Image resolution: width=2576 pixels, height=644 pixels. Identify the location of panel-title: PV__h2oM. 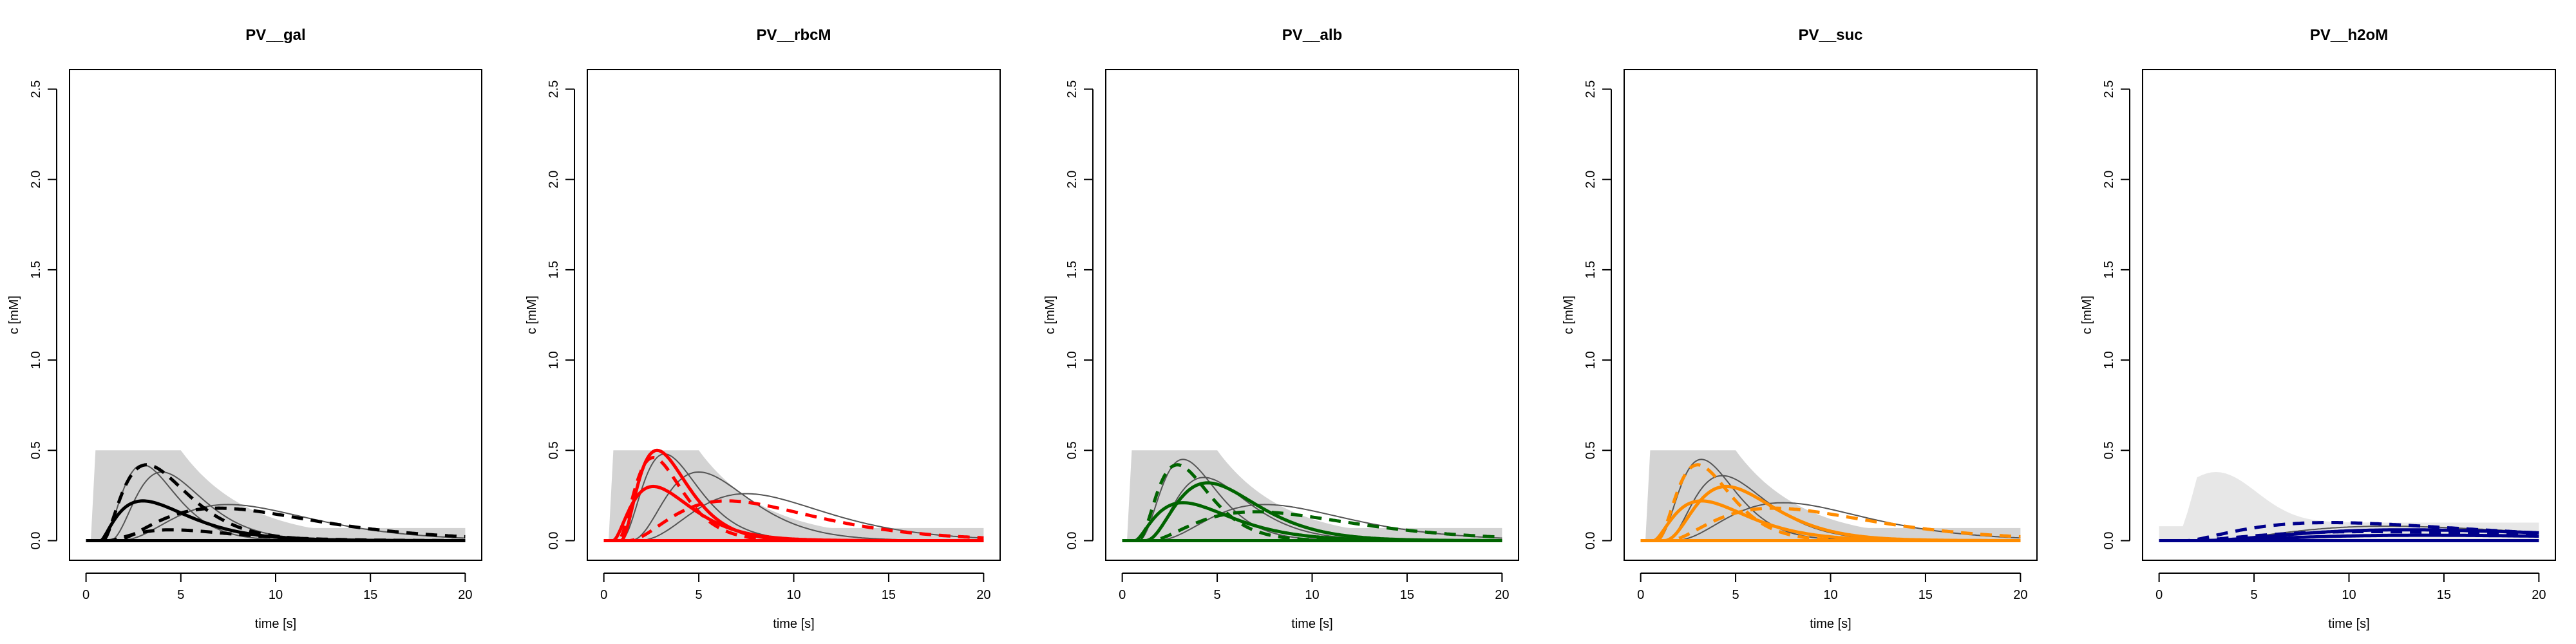
(2349, 35).